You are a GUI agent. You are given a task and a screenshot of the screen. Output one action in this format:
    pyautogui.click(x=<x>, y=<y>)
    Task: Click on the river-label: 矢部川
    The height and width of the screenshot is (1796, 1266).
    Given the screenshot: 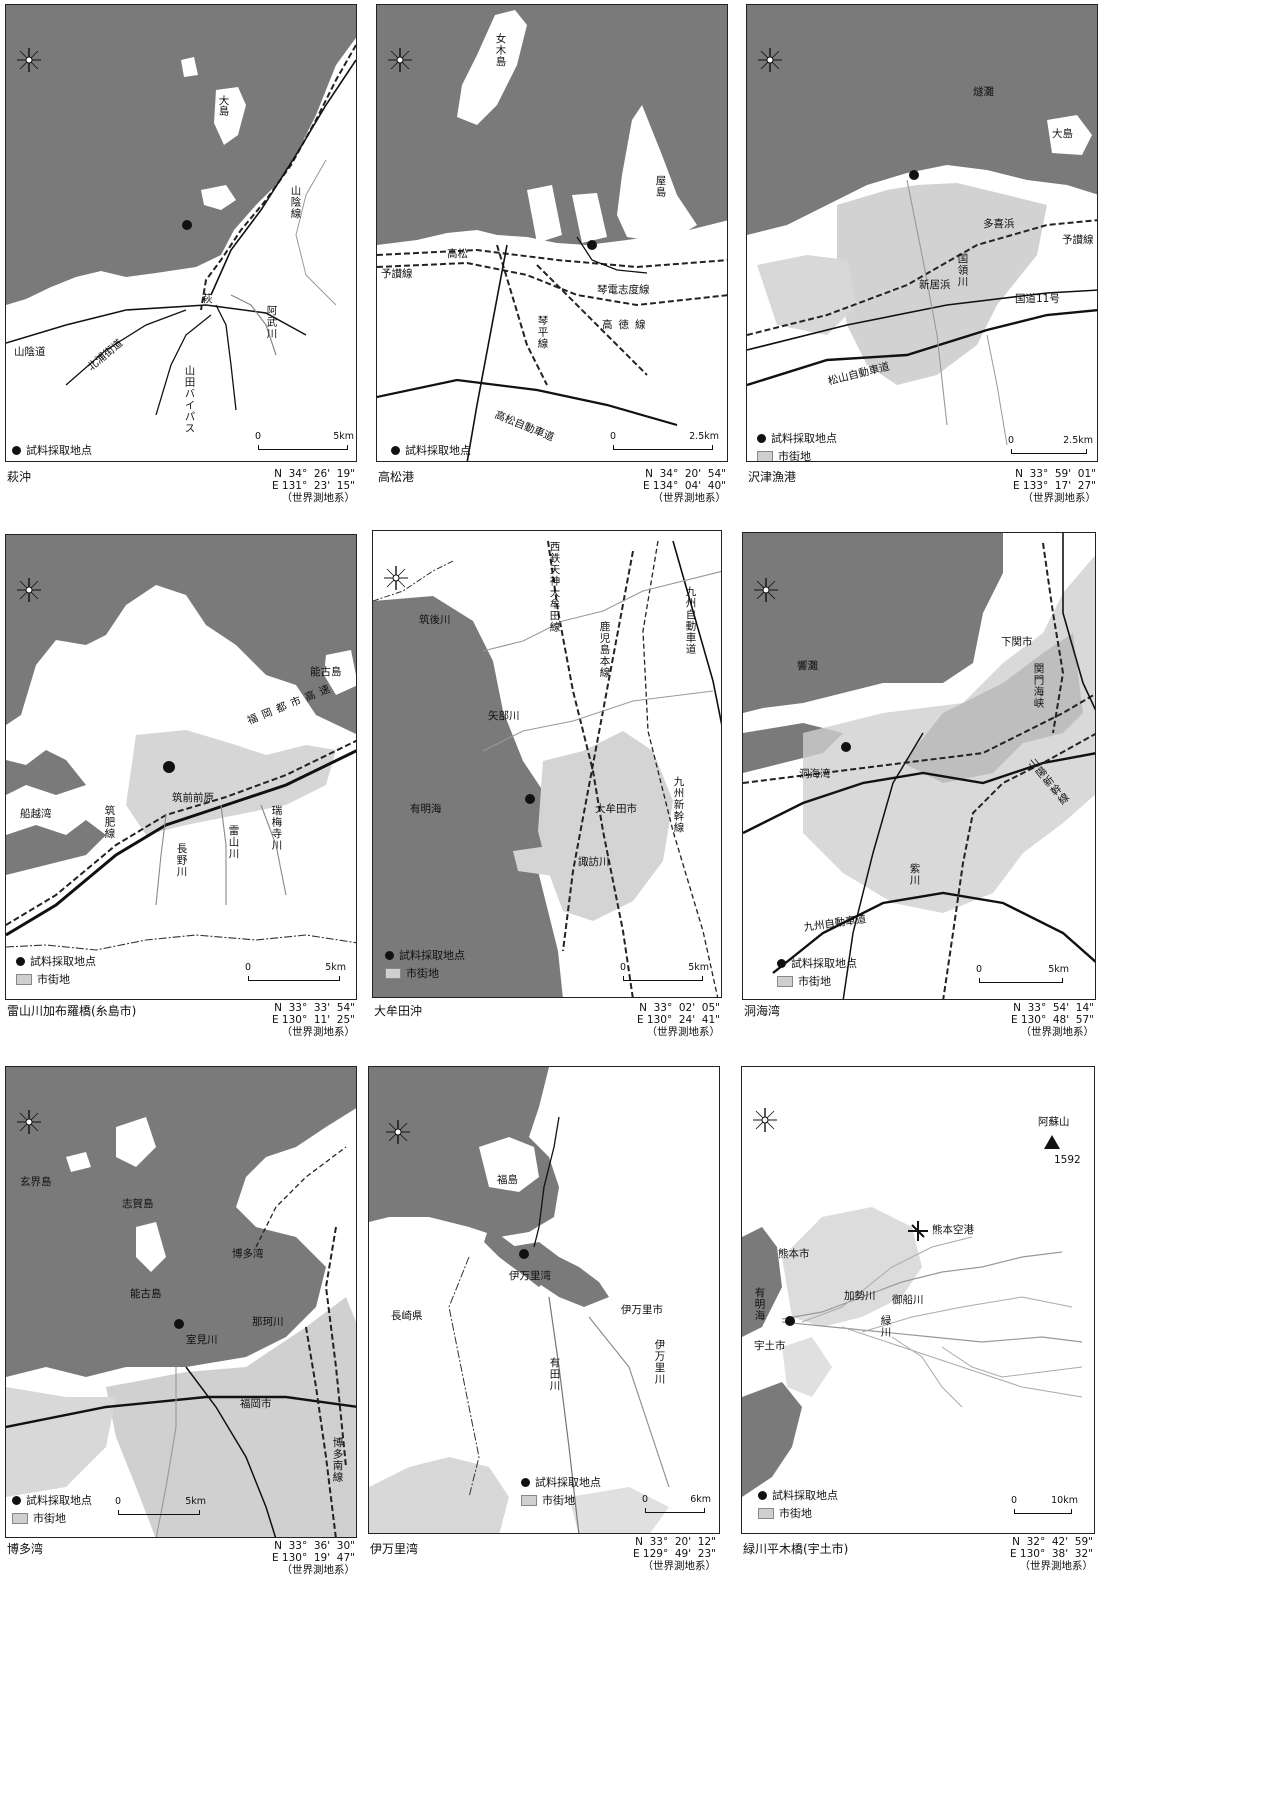 What is the action you would take?
    pyautogui.click(x=504, y=716)
    